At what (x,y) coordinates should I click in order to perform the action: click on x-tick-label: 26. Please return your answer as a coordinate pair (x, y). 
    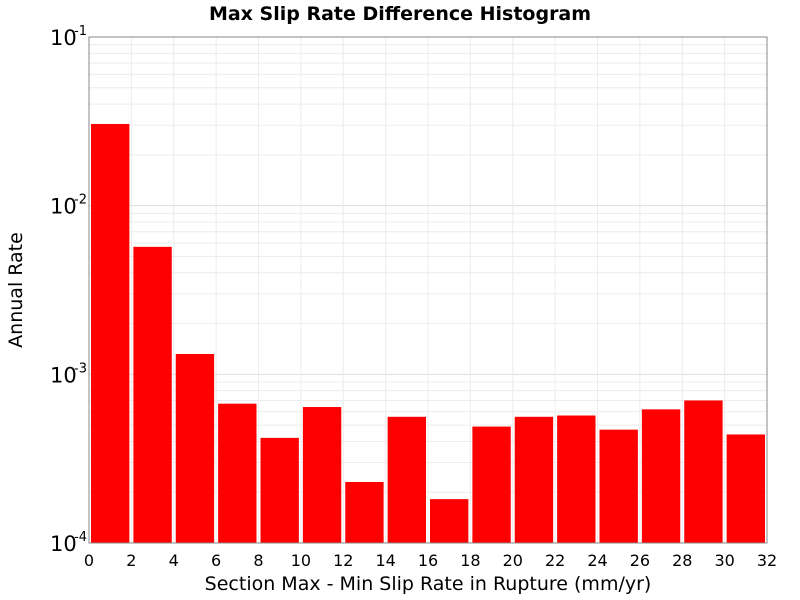
    Looking at the image, I should click on (640, 560).